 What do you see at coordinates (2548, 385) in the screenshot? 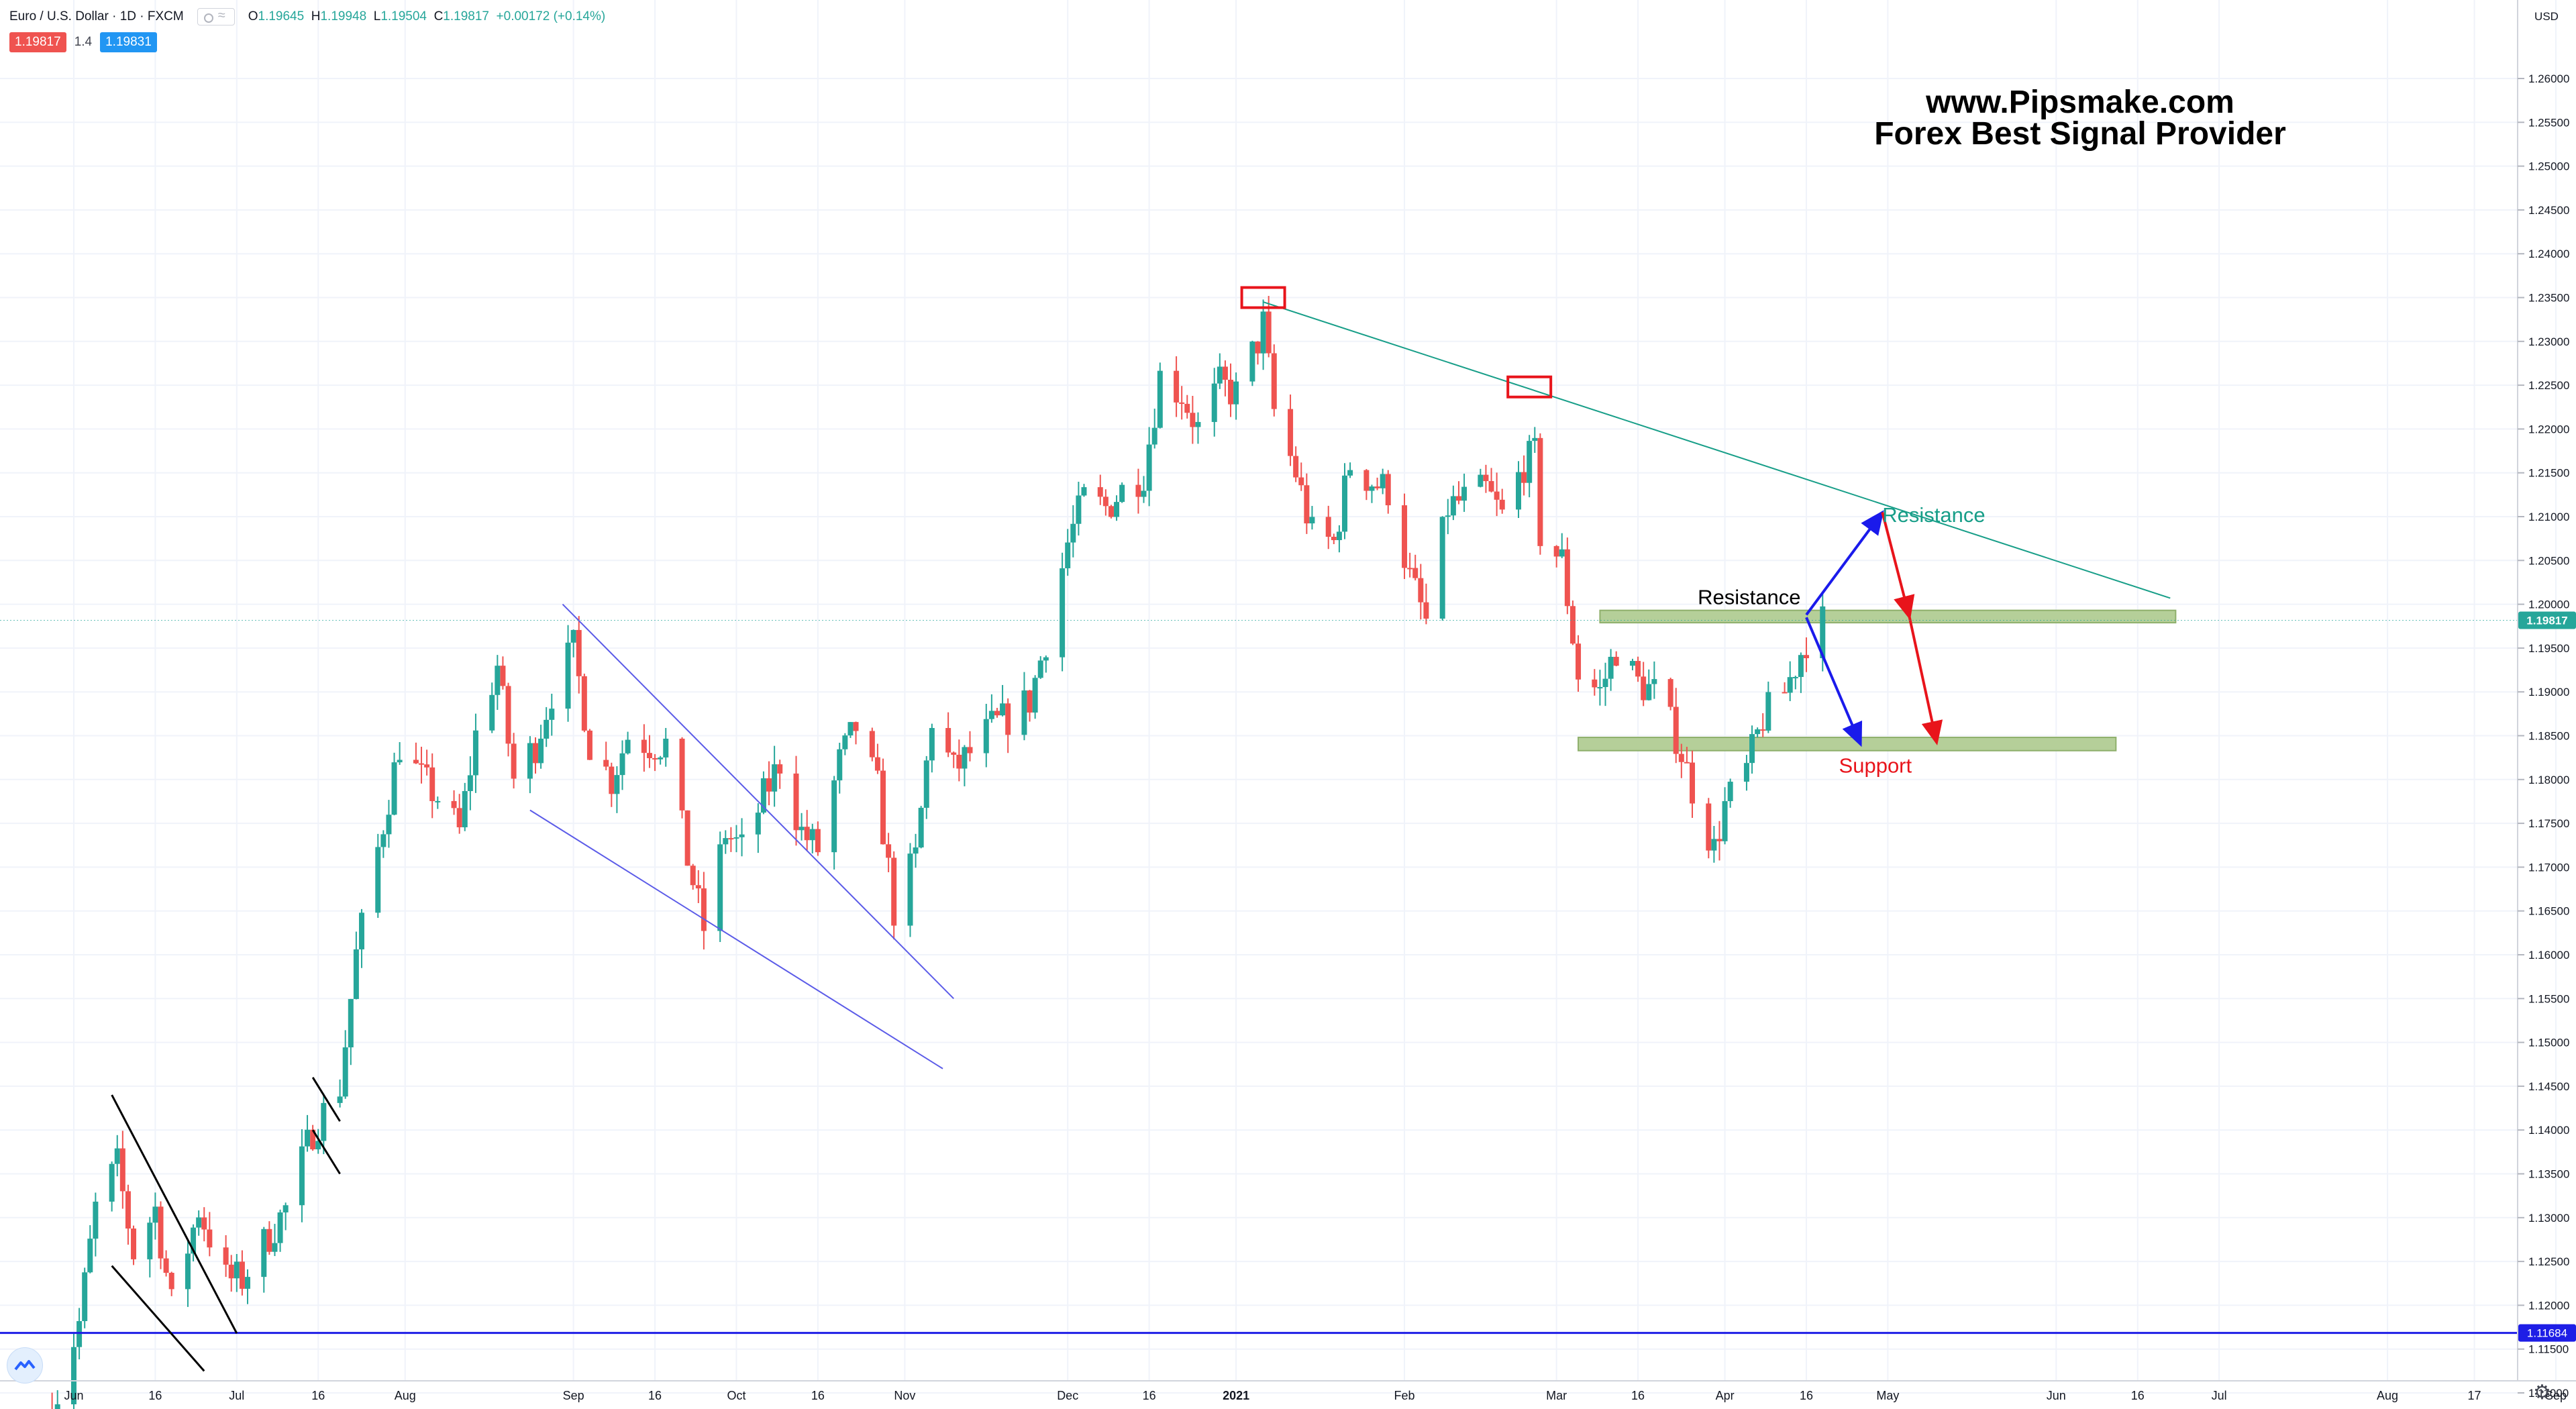
I see `price-tick-label: 1.22500` at bounding box center [2548, 385].